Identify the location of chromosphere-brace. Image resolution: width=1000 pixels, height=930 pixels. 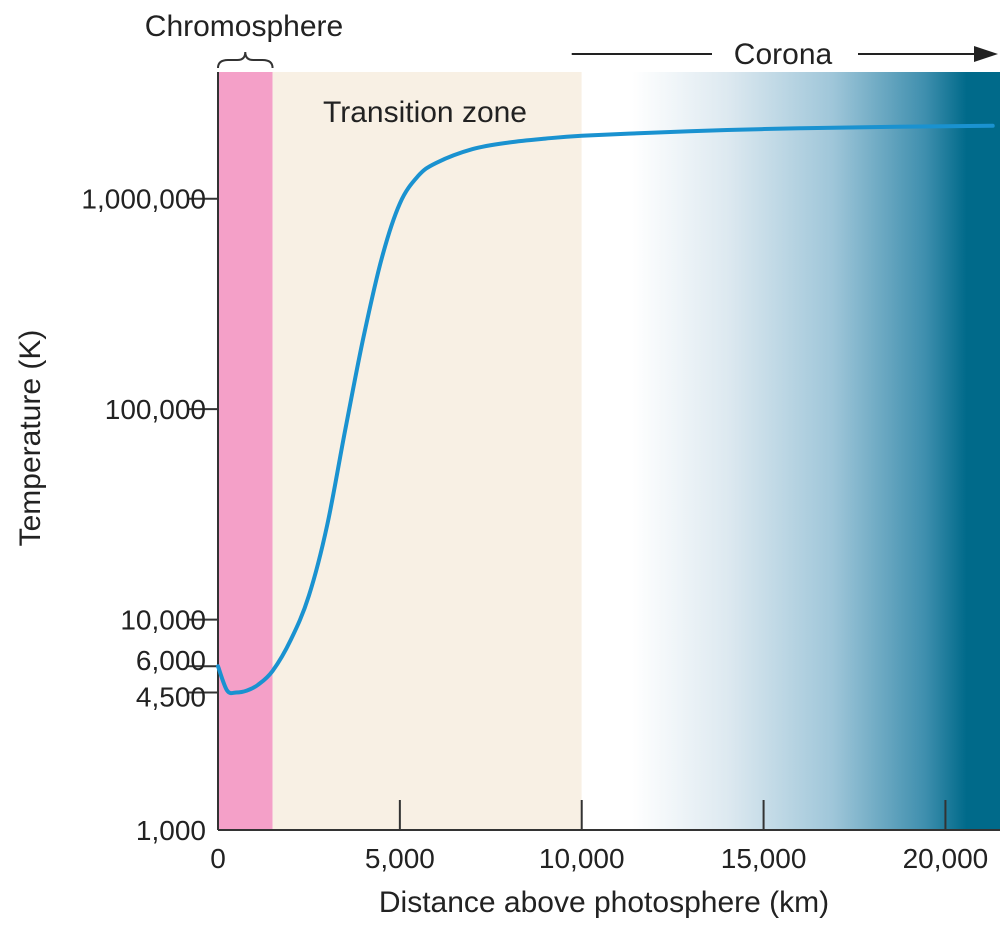
(245, 60).